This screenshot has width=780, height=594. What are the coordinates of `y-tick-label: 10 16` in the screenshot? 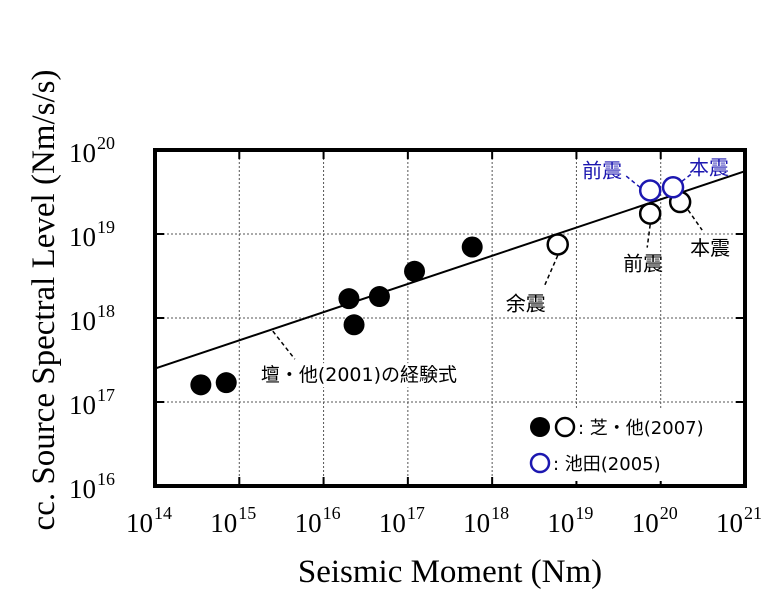 It's located at (92, 486).